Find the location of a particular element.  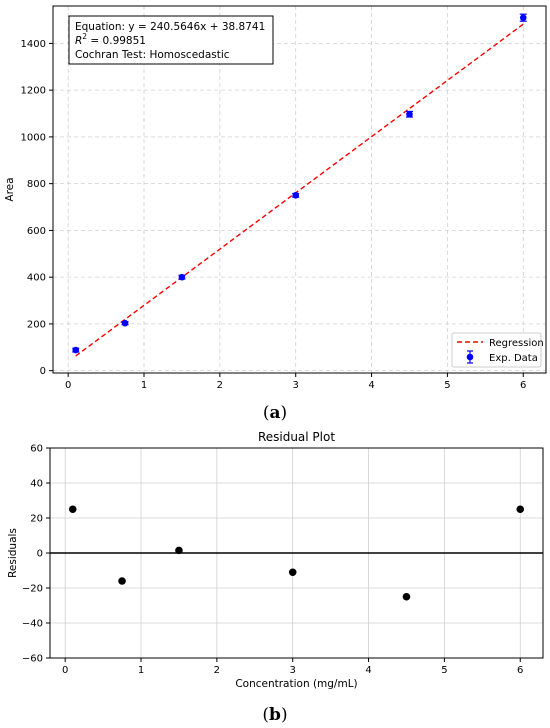

a-y-tick-label: 1200 is located at coordinates (33, 91).